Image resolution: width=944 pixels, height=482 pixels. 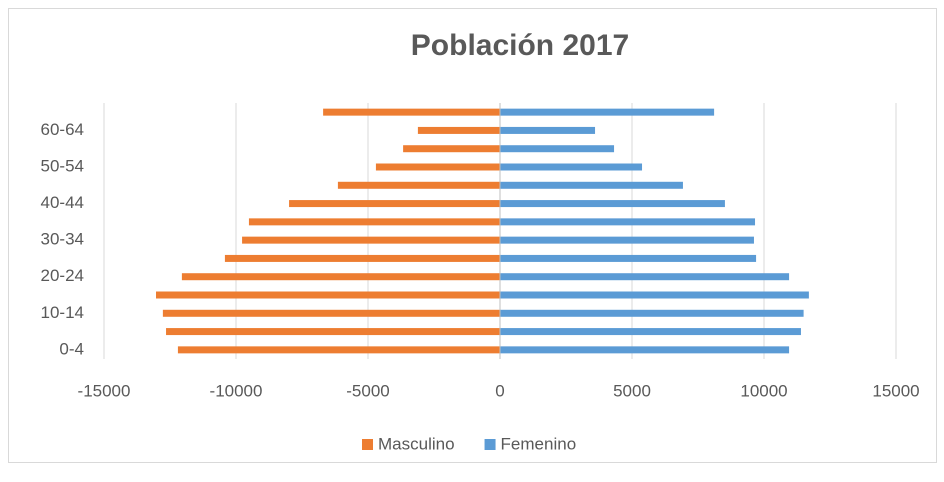 What do you see at coordinates (632, 390) in the screenshot?
I see `x-tick-label: 5000` at bounding box center [632, 390].